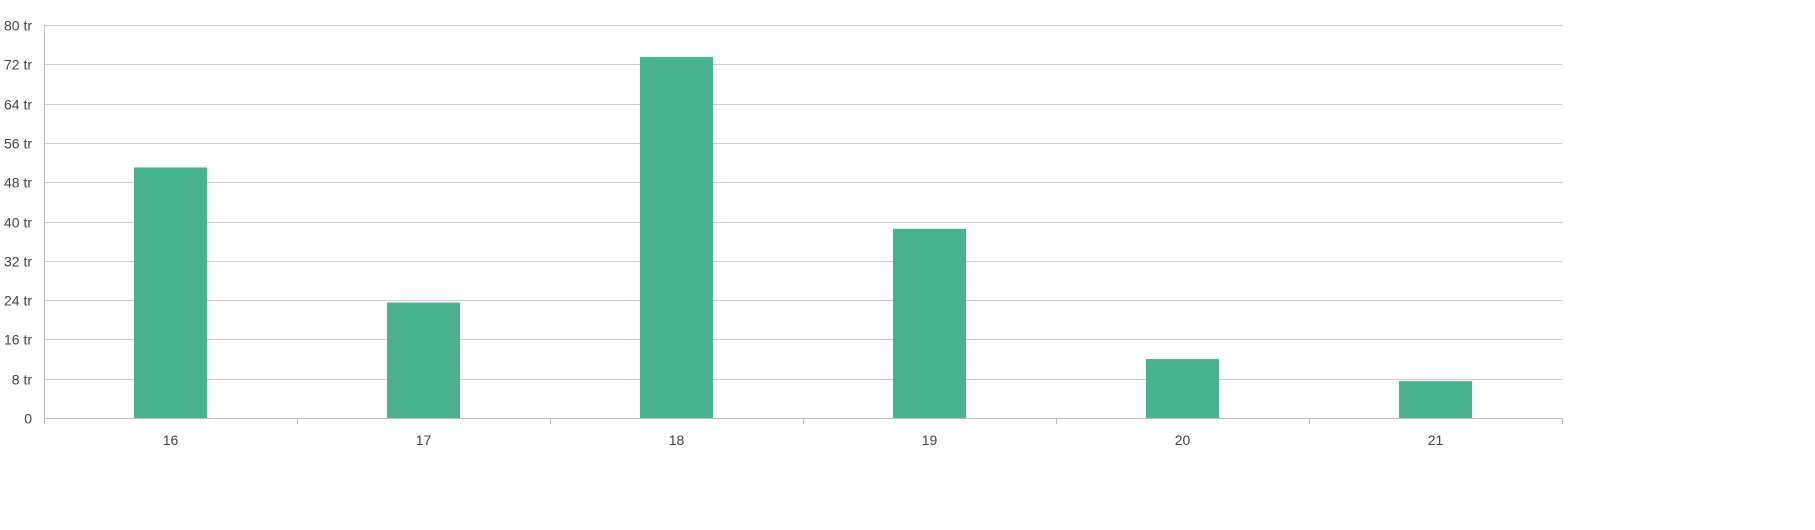 The width and height of the screenshot is (1815, 530). What do you see at coordinates (18, 340) in the screenshot?
I see `y-tick-label: 16 tr` at bounding box center [18, 340].